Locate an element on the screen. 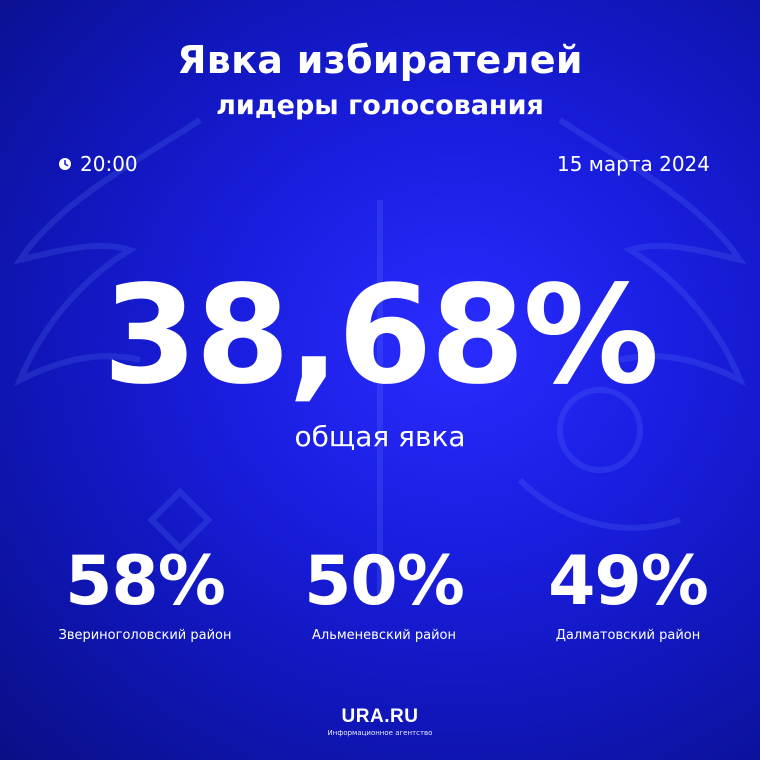 The width and height of the screenshot is (760, 760). leader-district: Звериноголовский район is located at coordinates (145, 635).